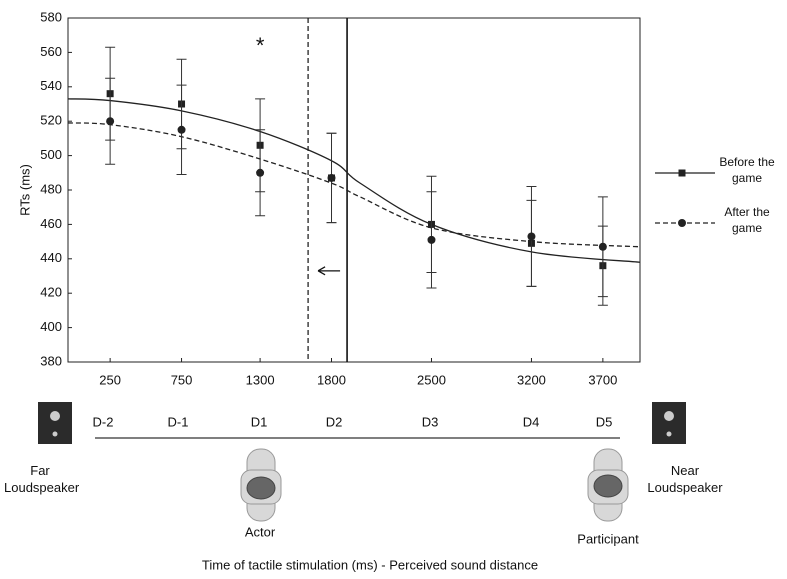 Image resolution: width=787 pixels, height=579 pixels. What do you see at coordinates (261, 485) in the screenshot?
I see `actor-head-icon` at bounding box center [261, 485].